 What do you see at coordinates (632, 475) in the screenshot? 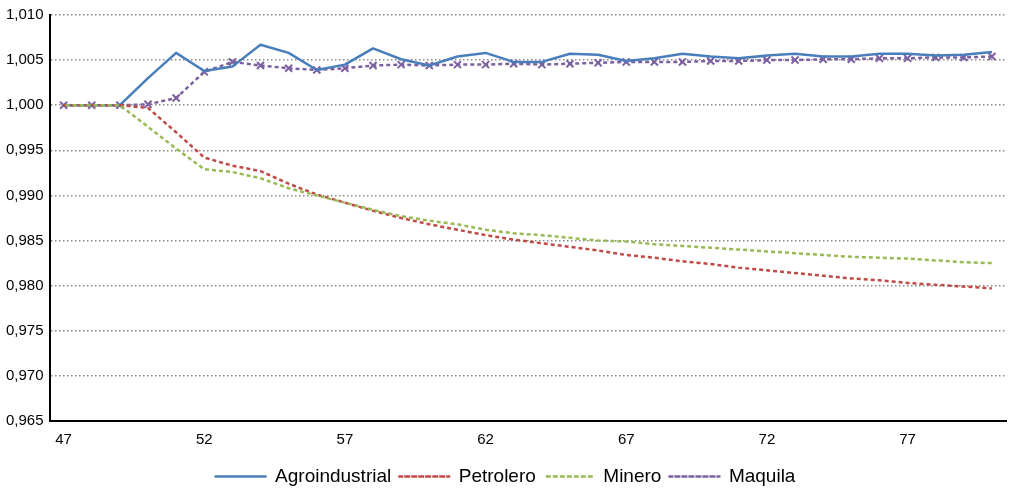
I see `legend-label: Minero` at bounding box center [632, 475].